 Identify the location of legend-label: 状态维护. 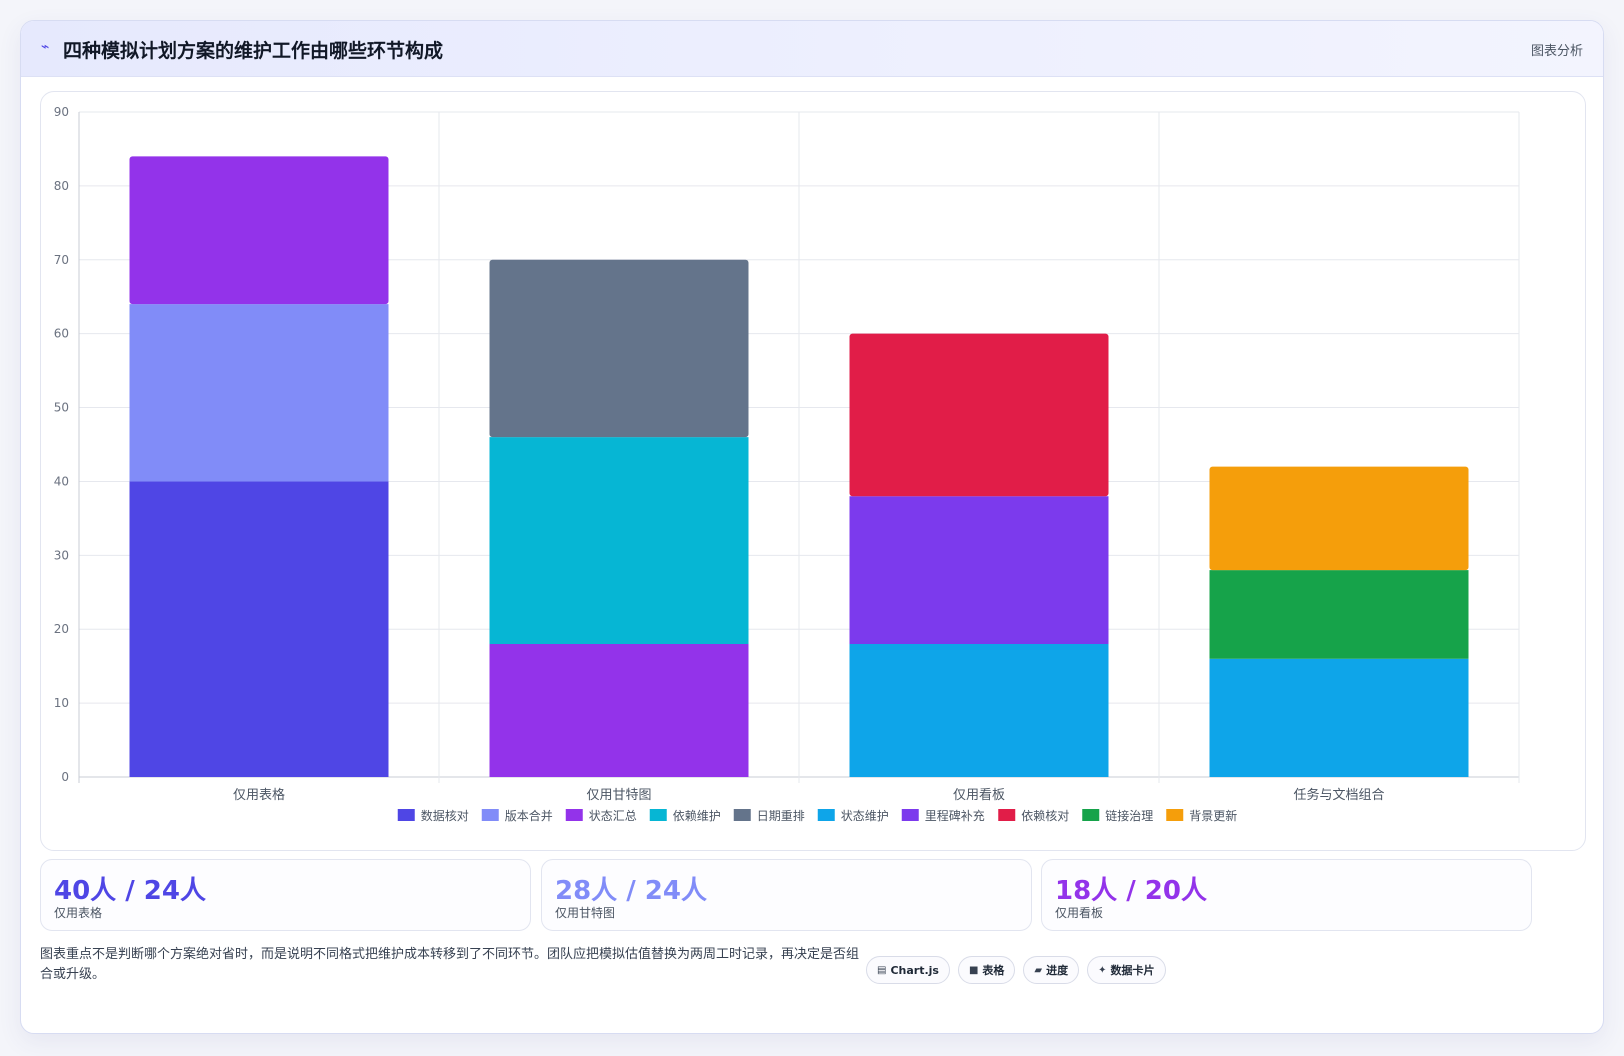
(865, 816).